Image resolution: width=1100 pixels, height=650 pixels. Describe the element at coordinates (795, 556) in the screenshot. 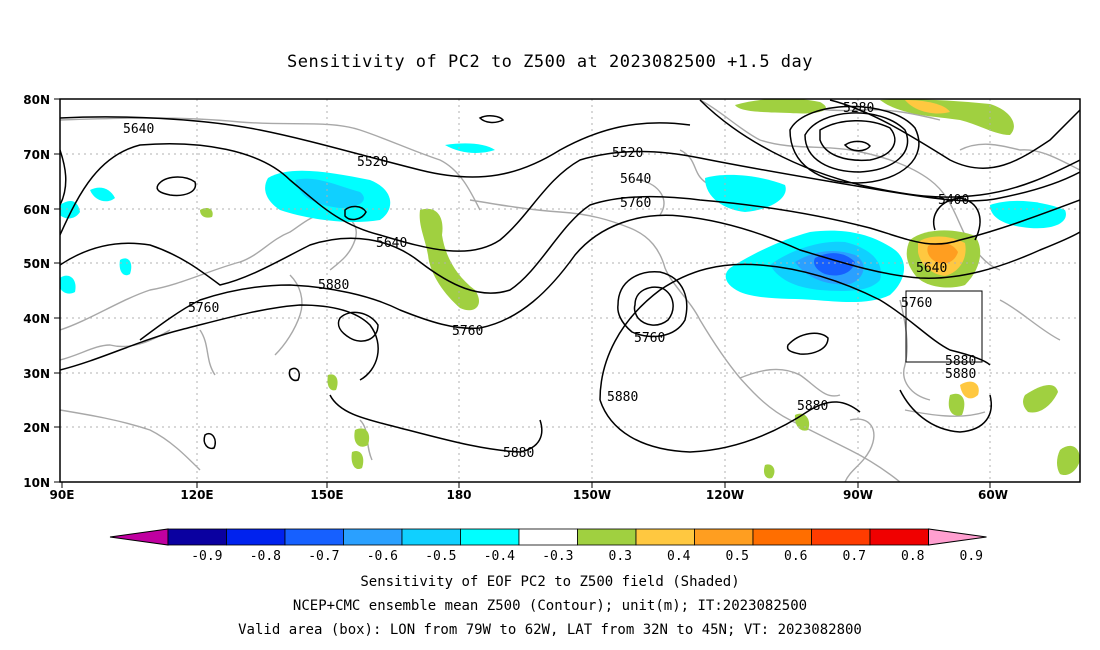

I see `colorbar-label: 0.6` at that location.